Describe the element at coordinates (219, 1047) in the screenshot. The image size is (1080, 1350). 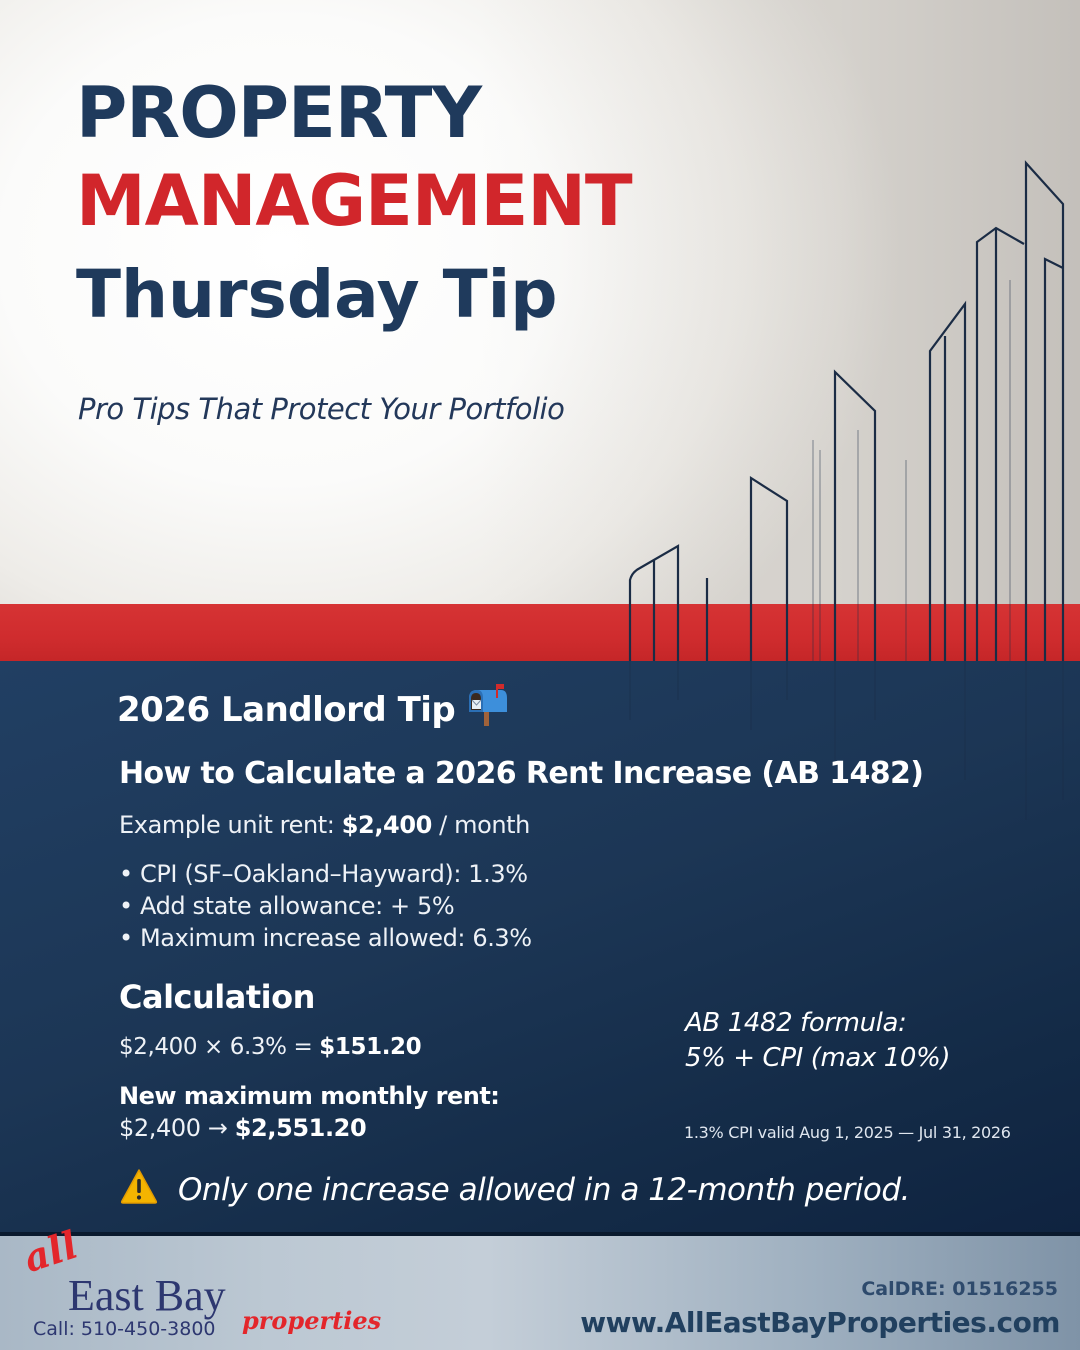
I see `calculation-formula-text: $2,400 × 6.3% =` at that location.